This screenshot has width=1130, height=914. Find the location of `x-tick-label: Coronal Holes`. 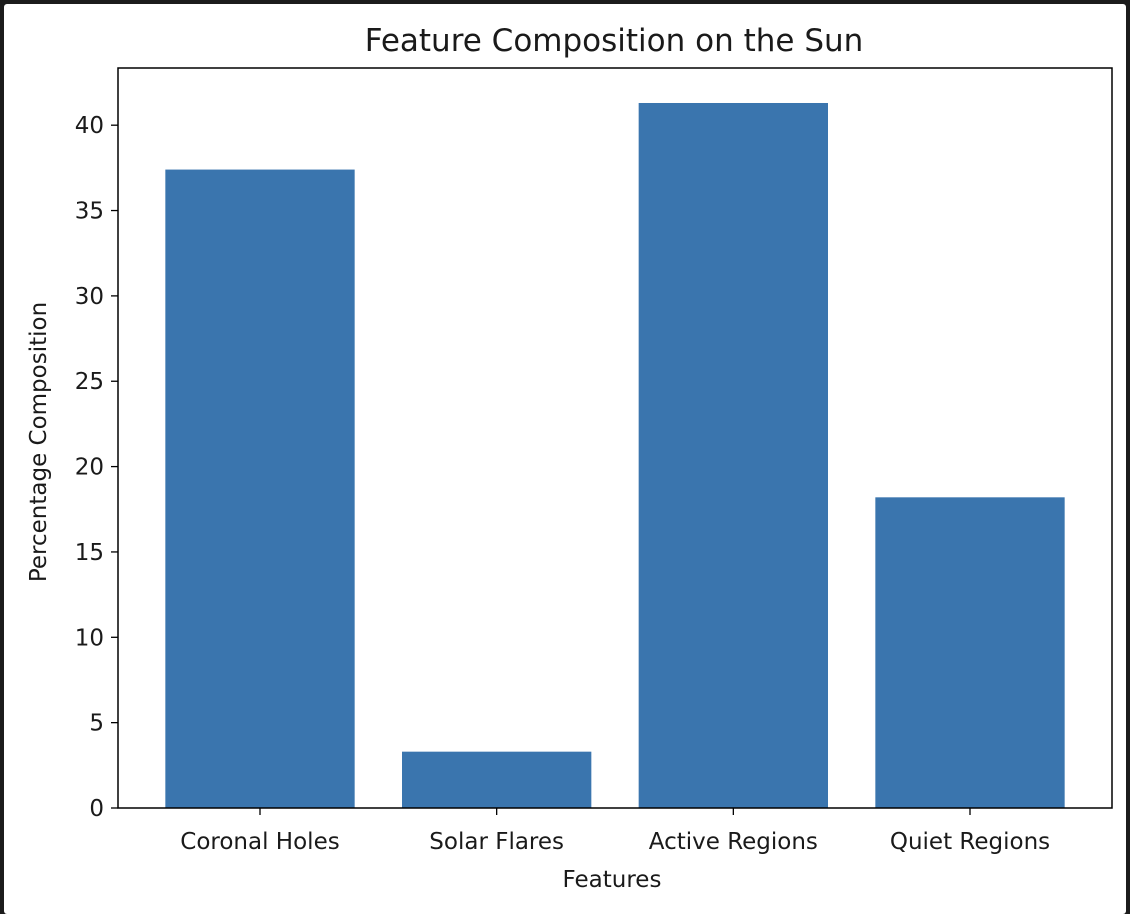

x-tick-label: Coronal Holes is located at coordinates (259, 842).